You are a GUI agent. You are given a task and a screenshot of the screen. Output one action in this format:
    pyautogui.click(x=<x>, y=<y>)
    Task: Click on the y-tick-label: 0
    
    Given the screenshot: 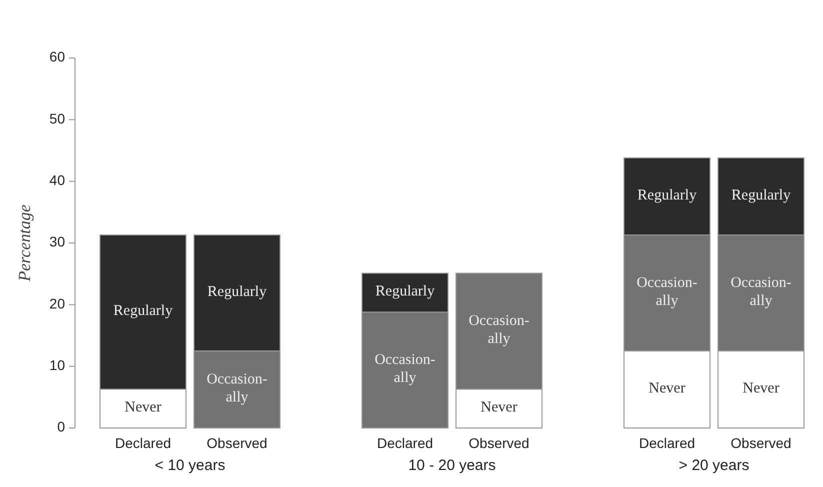 What is the action you would take?
    pyautogui.click(x=61, y=426)
    